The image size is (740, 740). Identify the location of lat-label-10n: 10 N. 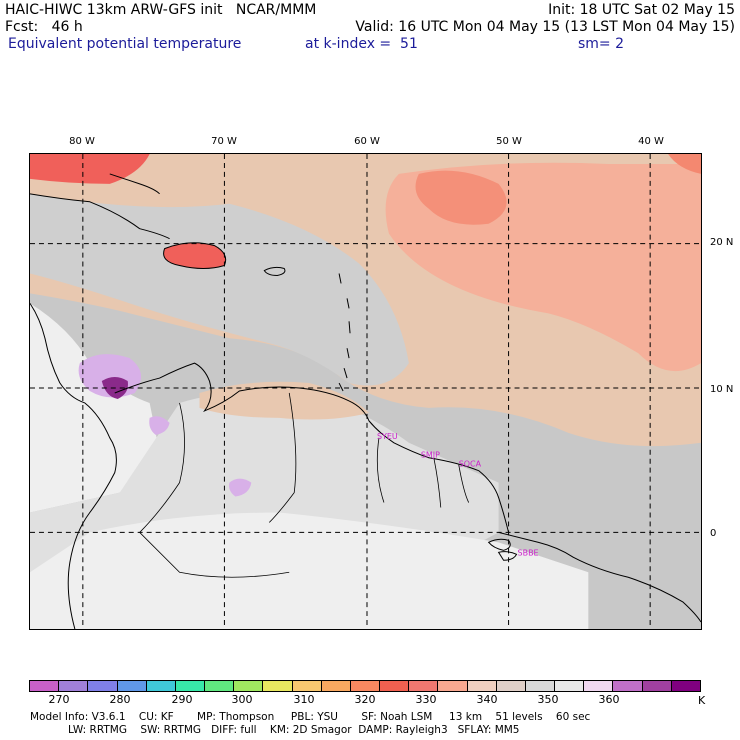
(722, 389).